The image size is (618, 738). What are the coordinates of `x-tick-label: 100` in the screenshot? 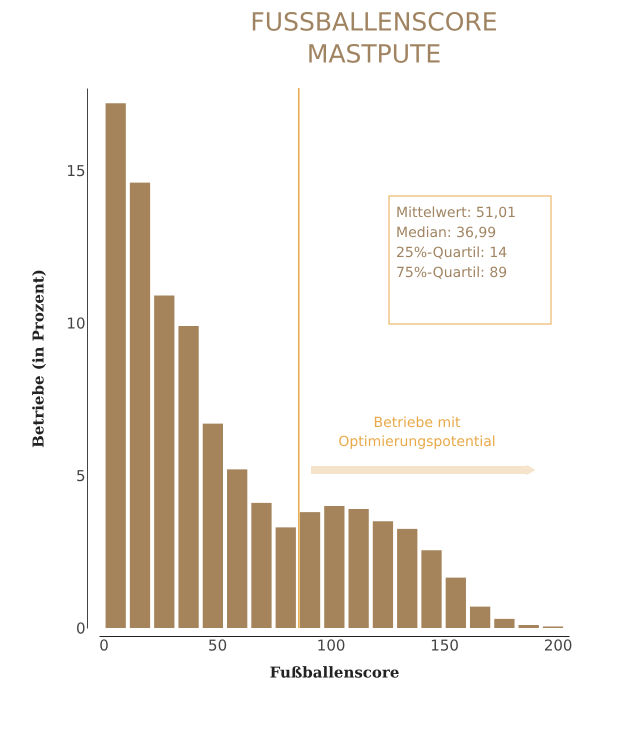 It's located at (331, 645).